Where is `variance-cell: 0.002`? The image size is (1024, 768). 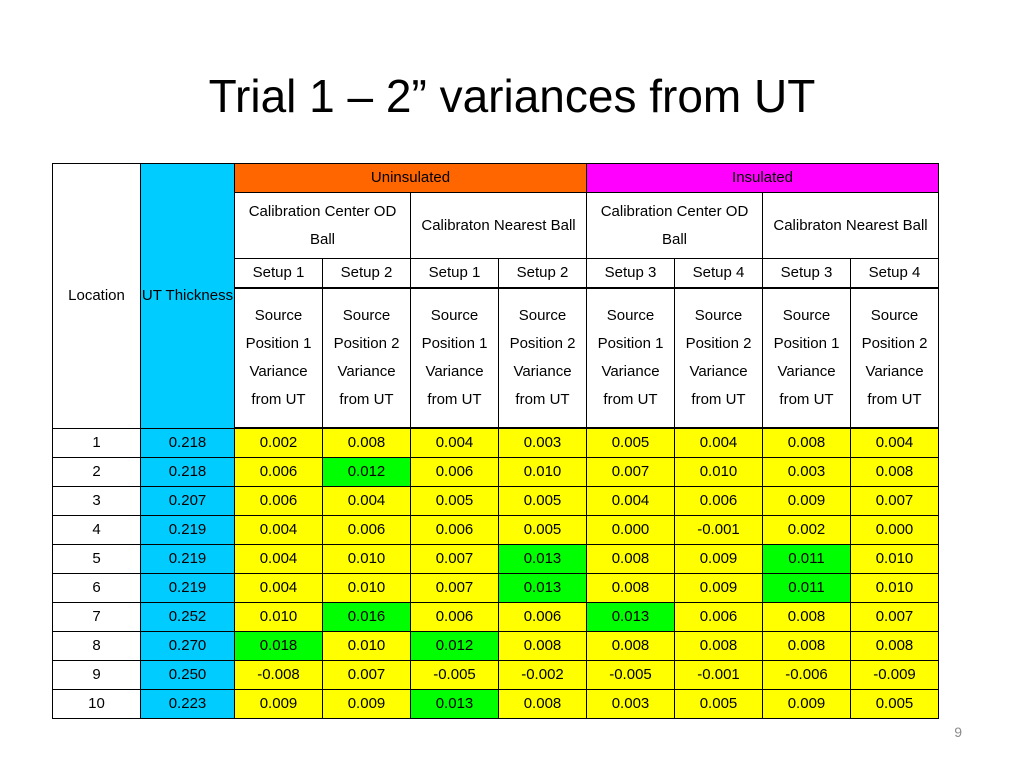 variance-cell: 0.002 is located at coordinates (806, 530).